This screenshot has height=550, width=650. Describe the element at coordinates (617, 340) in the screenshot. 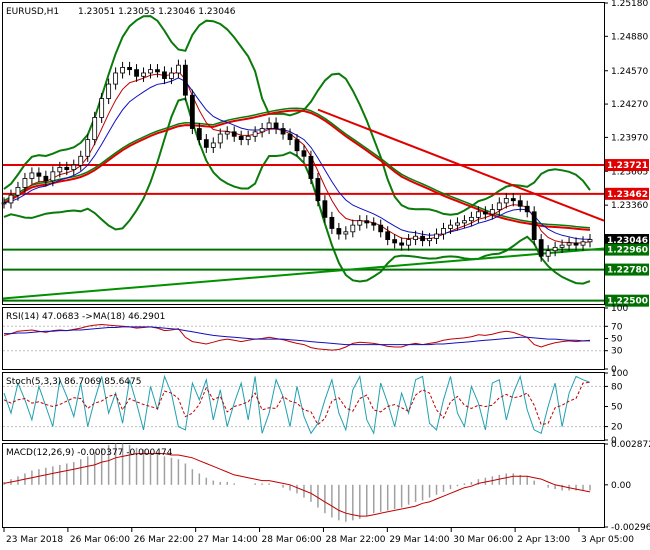

I see `rsi-tick-label: 50` at that location.